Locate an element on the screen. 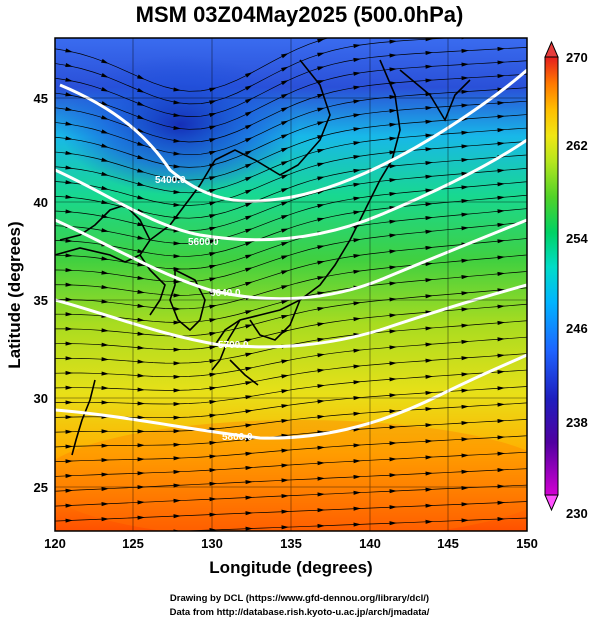  colorbar: 270 262 254 246 238 230 is located at coordinates (566, 280).